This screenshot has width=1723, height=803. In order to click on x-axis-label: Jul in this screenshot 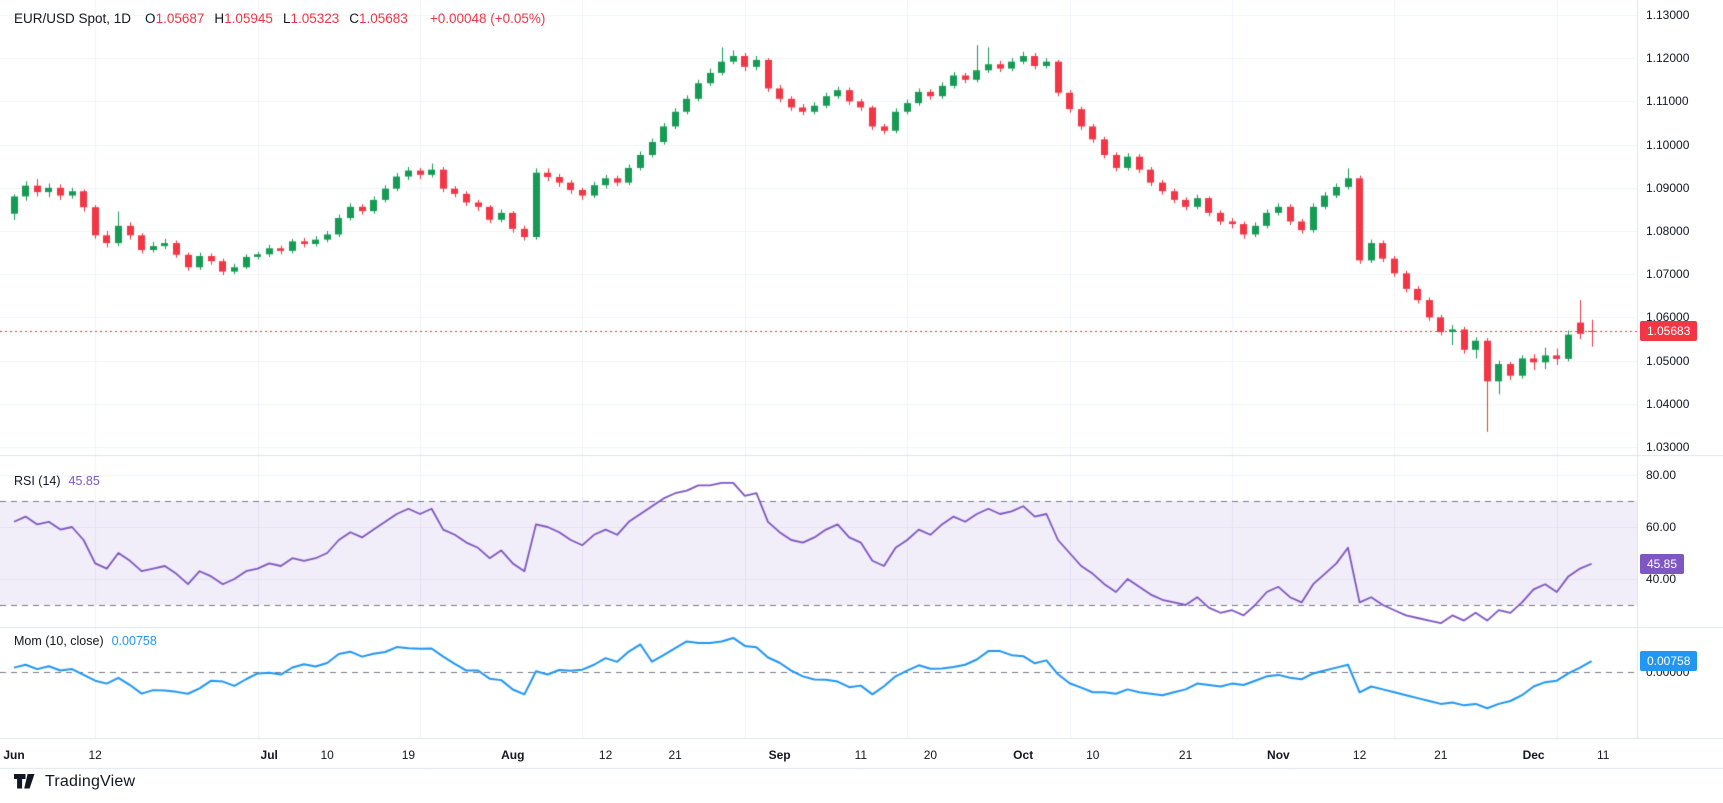, I will do `click(269, 755)`.